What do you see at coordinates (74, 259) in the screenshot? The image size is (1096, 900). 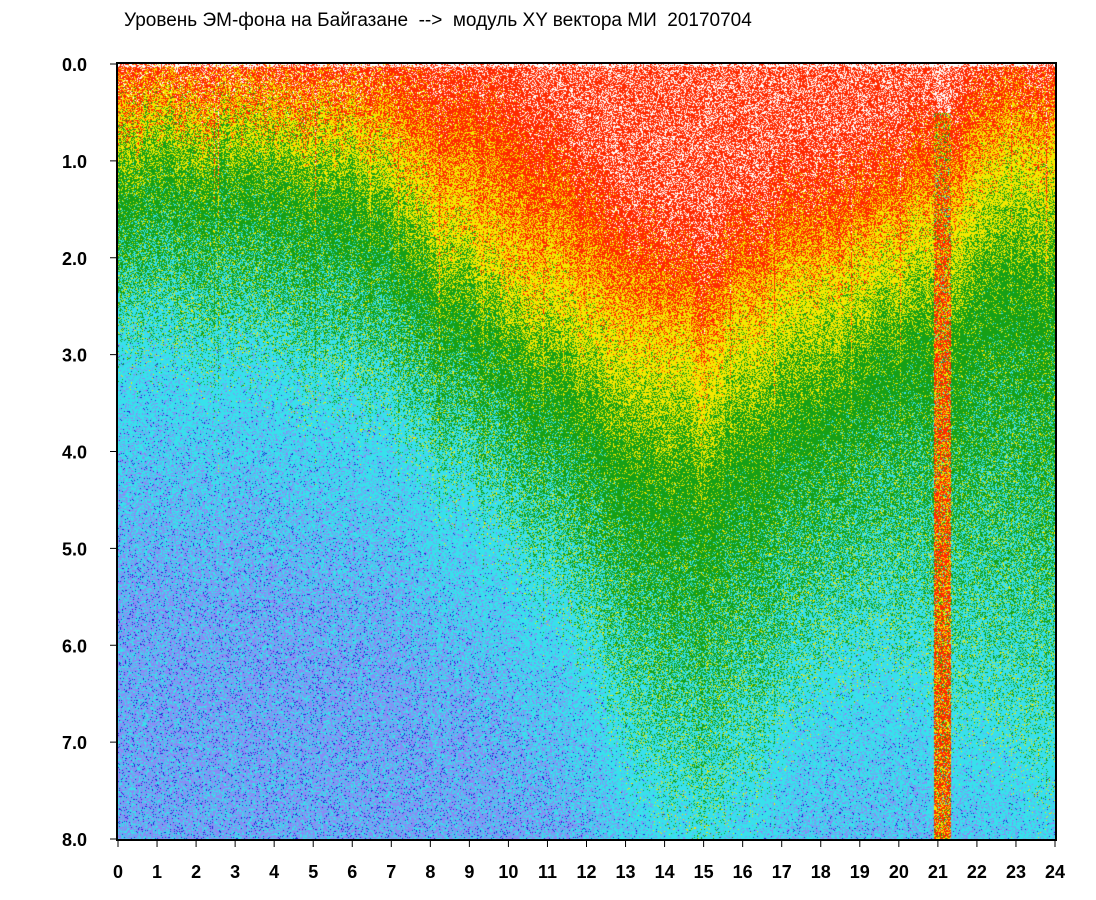 I see `y-tick-label: 2.0` at bounding box center [74, 259].